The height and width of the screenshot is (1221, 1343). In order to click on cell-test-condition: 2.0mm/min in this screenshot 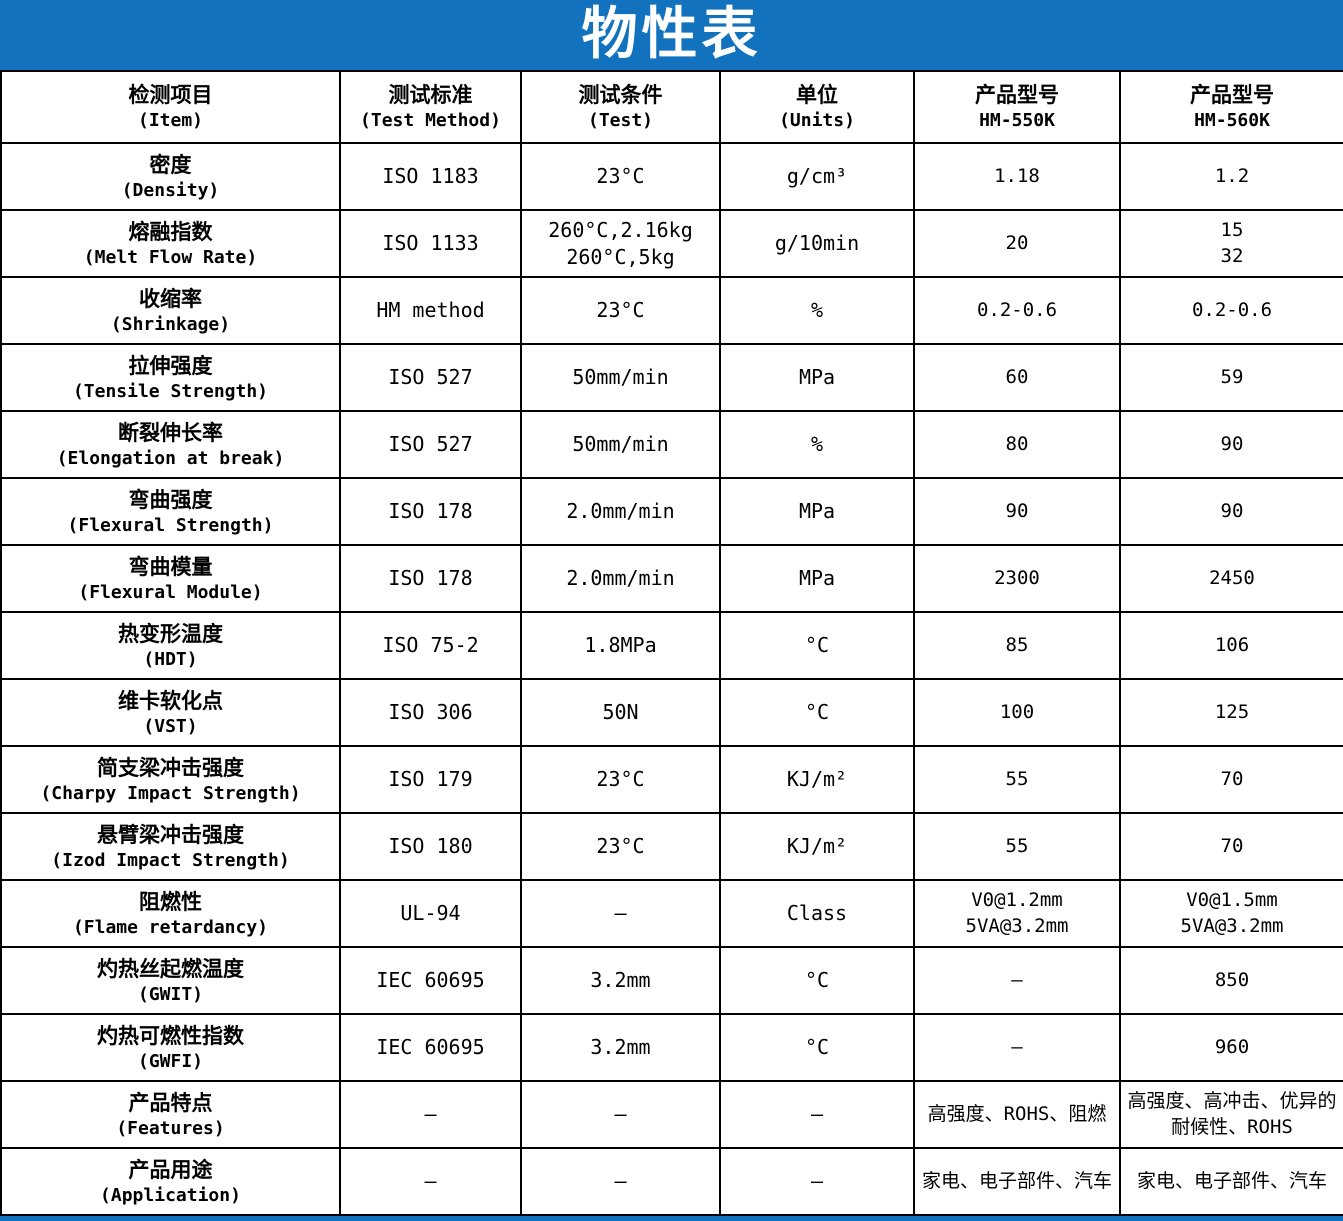, I will do `click(620, 579)`.